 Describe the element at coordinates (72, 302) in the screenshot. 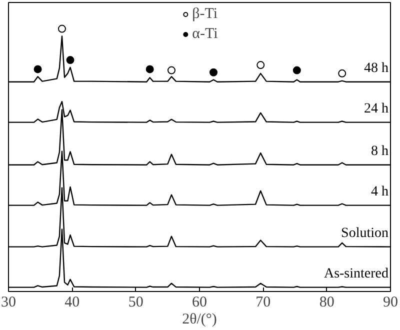

I see `x-tick-label: 40` at that location.